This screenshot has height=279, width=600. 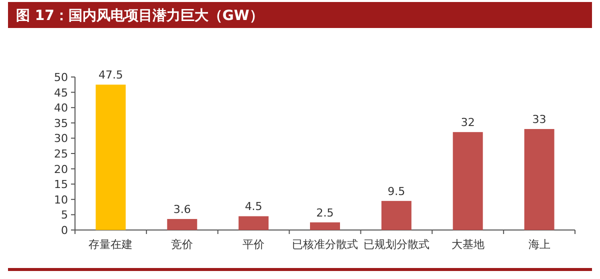 What do you see at coordinates (253, 207) in the screenshot?
I see `data-label: 4.5` at bounding box center [253, 207].